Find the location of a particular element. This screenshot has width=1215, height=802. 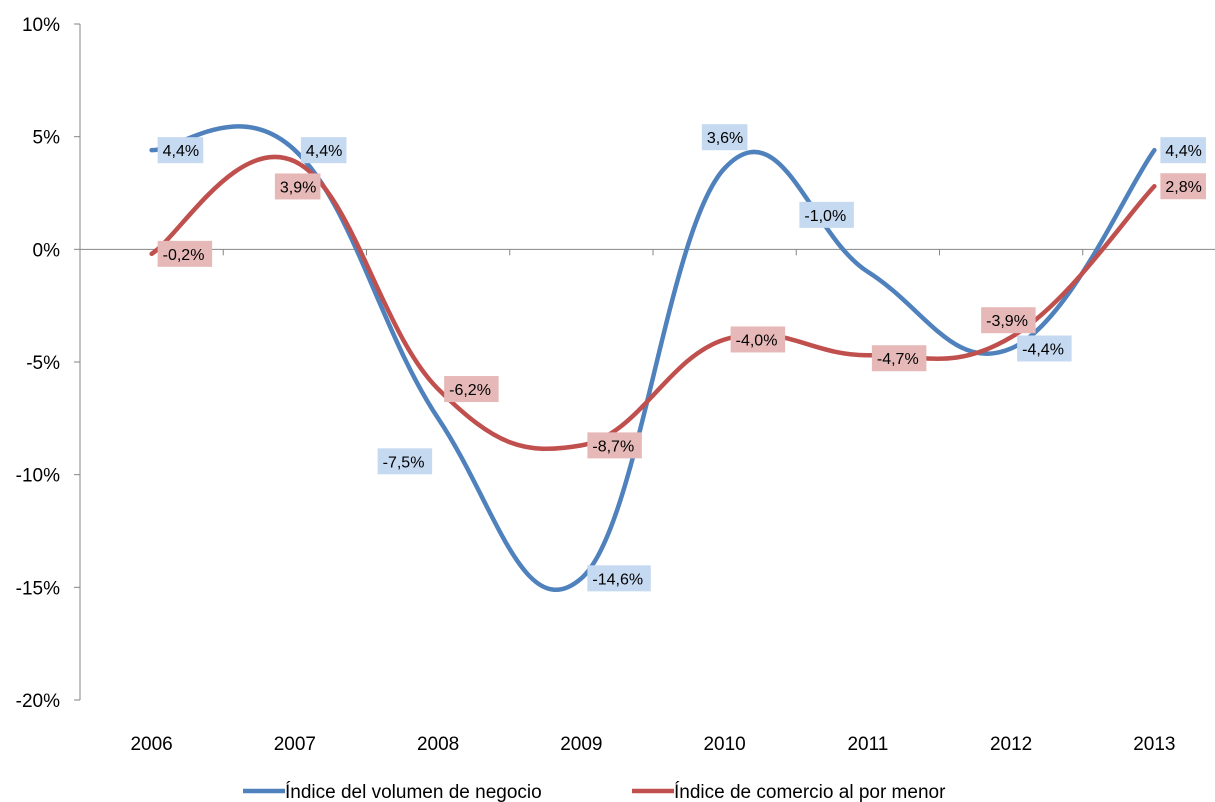

x-tick-label: 2006 is located at coordinates (151, 744).